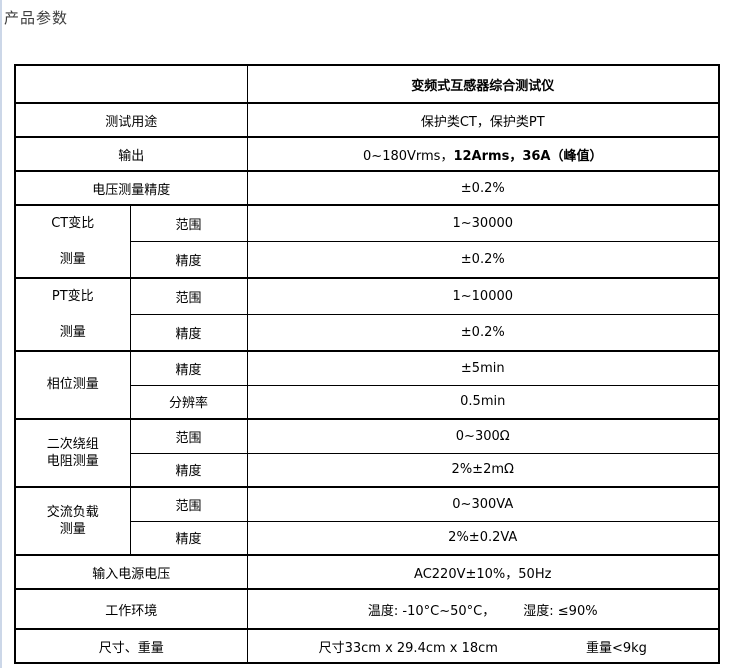 The width and height of the screenshot is (734, 668). What do you see at coordinates (483, 120) in the screenshot?
I see `spec-value: 保护类CT，保护类PT` at bounding box center [483, 120].